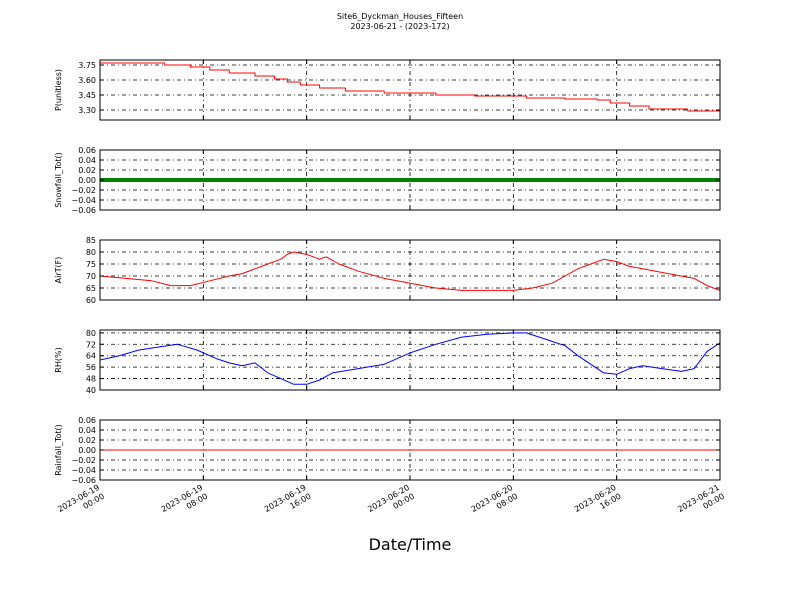 This screenshot has height=600, width=800. What do you see at coordinates (495, 503) in the screenshot?
I see `x-tick-label: 2023-06-2008:00` at bounding box center [495, 503].